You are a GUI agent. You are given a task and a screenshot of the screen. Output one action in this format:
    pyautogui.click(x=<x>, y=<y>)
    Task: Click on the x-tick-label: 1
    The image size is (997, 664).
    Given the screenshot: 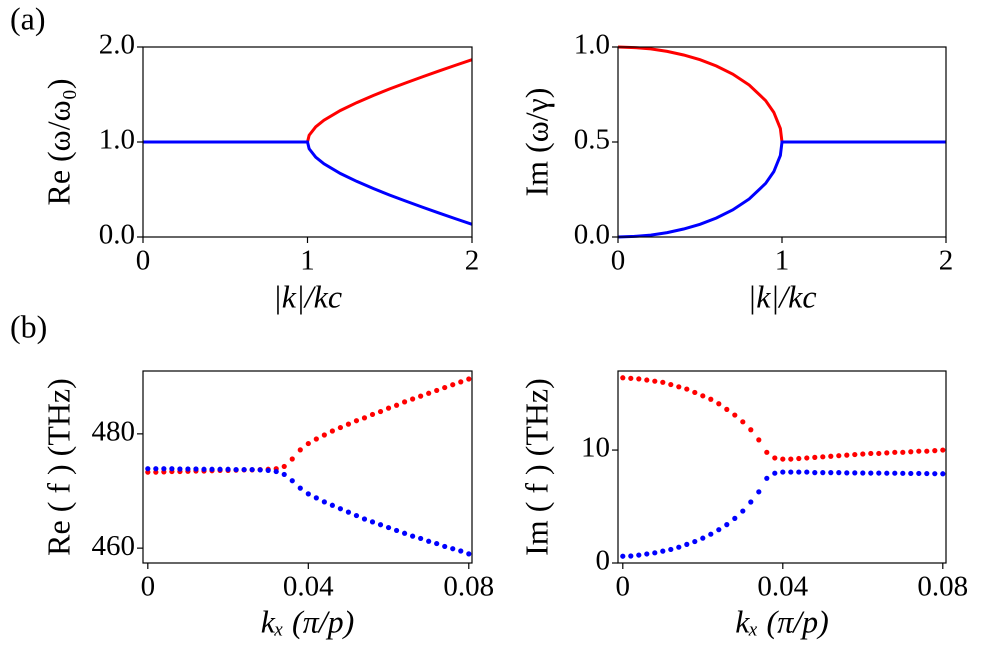 What is the action you would take?
    pyautogui.click(x=307, y=261)
    